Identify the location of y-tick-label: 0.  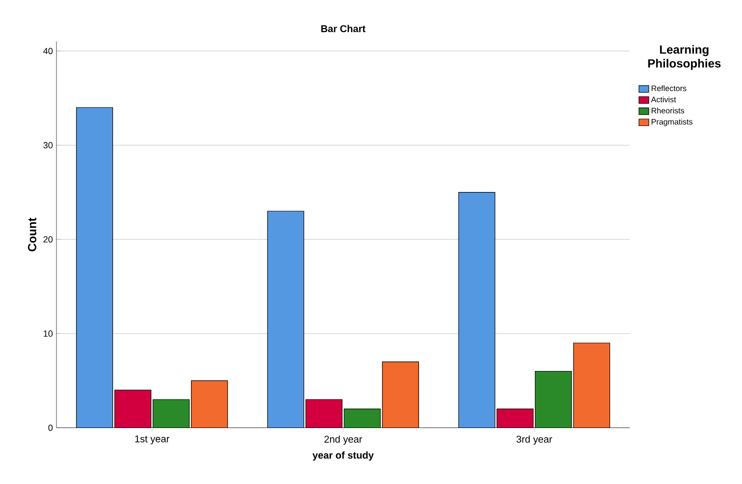
(50, 427).